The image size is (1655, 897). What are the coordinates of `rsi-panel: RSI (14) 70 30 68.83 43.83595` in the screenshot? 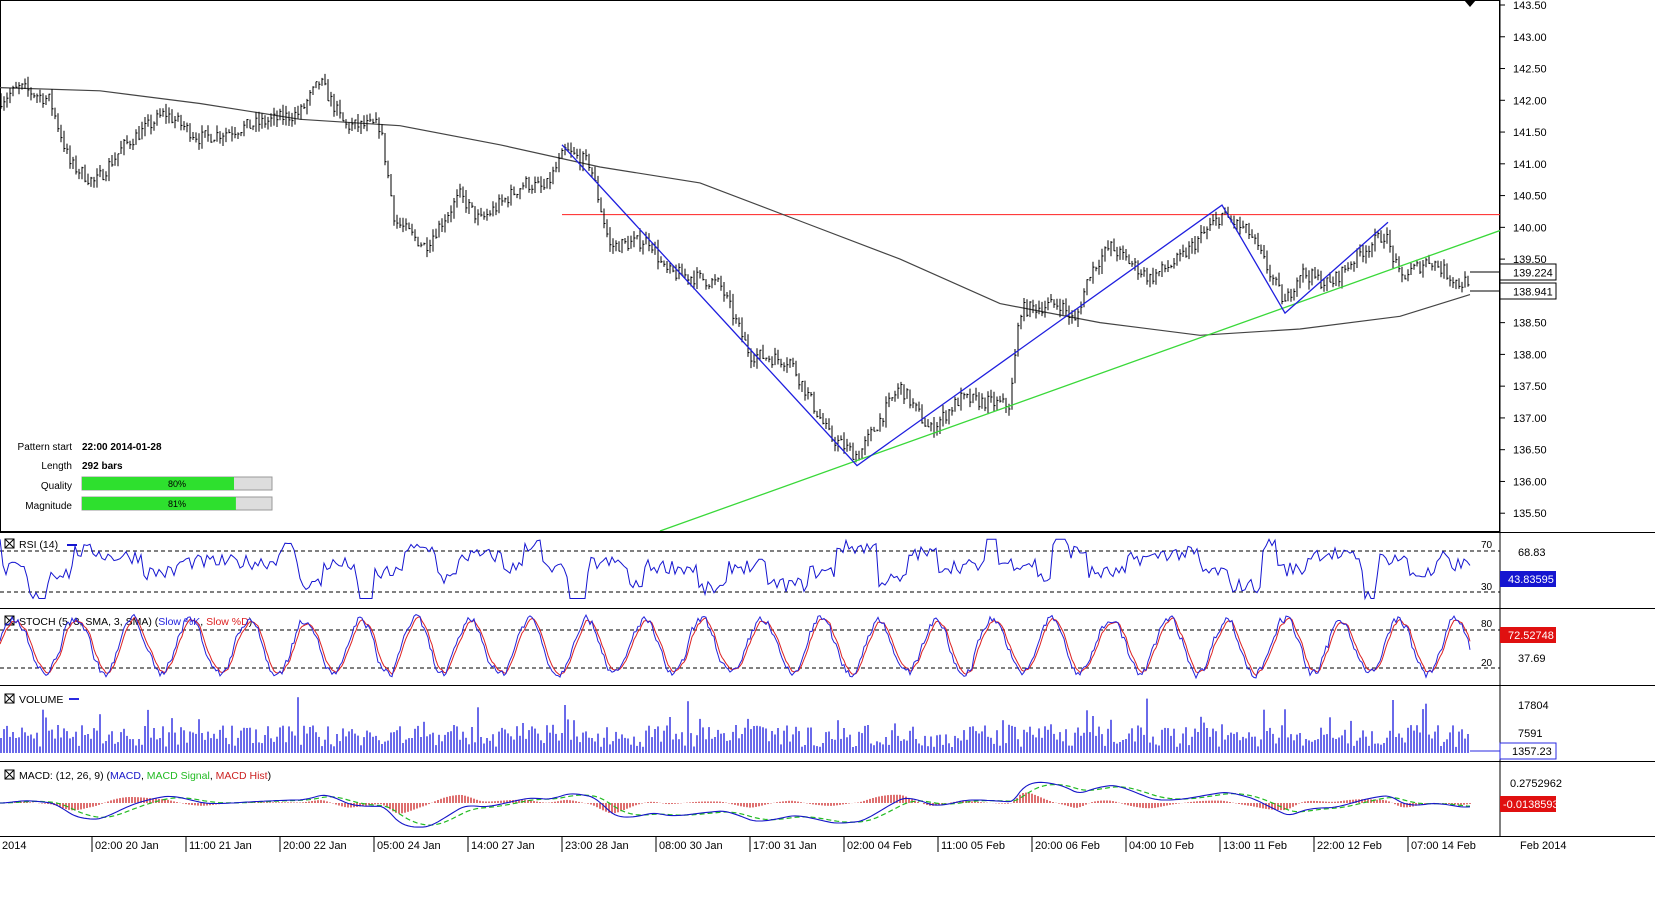 It's located at (778, 569).